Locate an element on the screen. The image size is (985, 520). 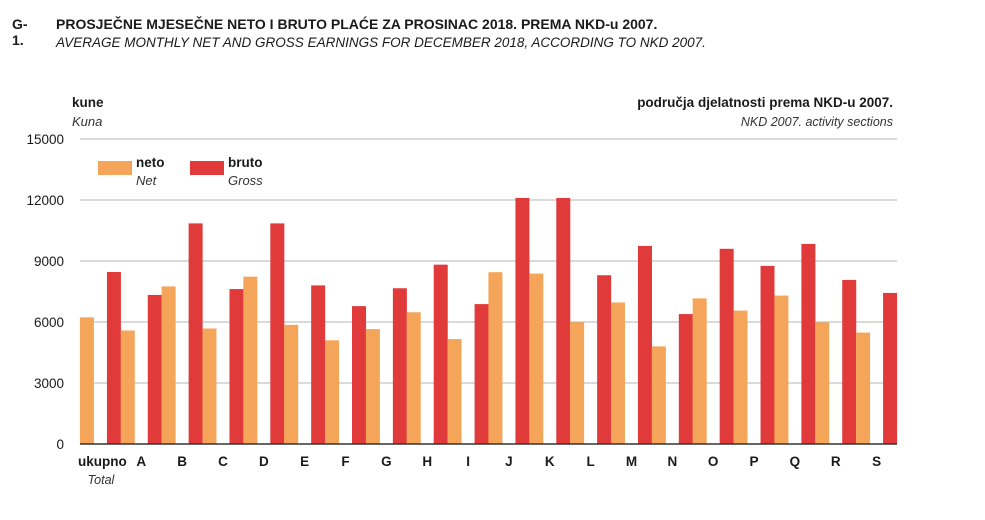
x-tick-label: A is located at coordinates (141, 461).